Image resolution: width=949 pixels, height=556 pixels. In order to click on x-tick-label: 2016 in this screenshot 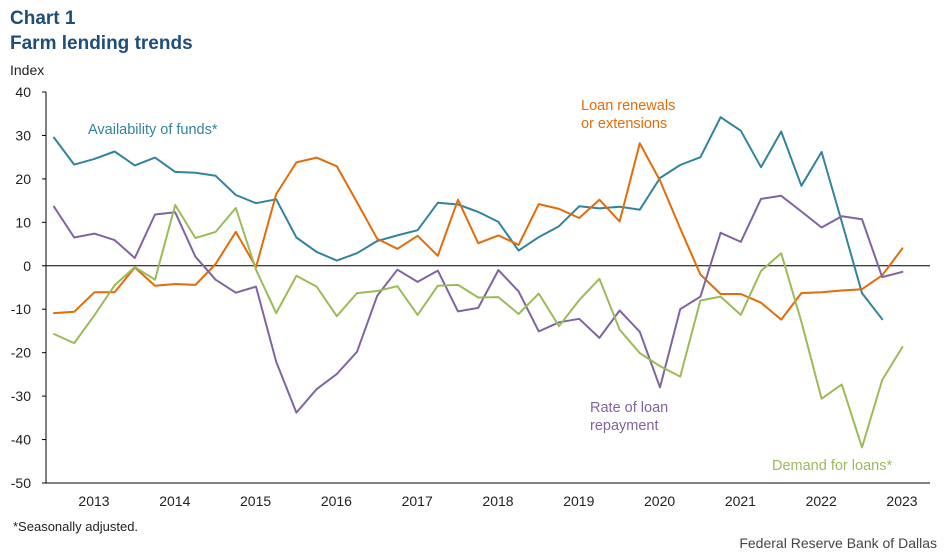, I will do `click(336, 501)`.